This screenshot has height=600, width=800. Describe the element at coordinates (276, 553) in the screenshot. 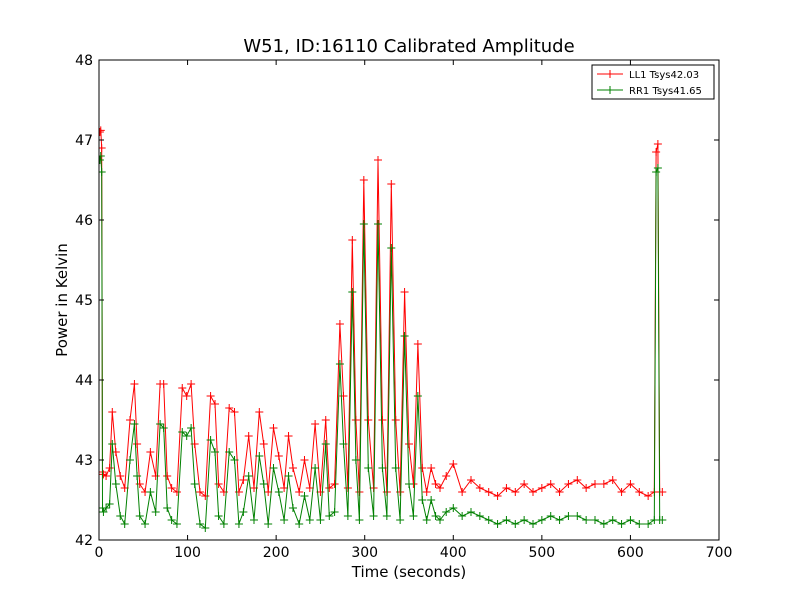

I see `x-tick-label: 200` at that location.